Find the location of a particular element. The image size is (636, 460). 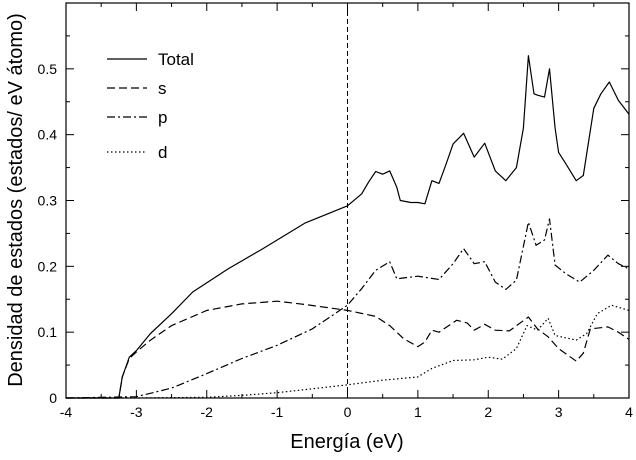

x-tick-label: -1 is located at coordinates (277, 412).